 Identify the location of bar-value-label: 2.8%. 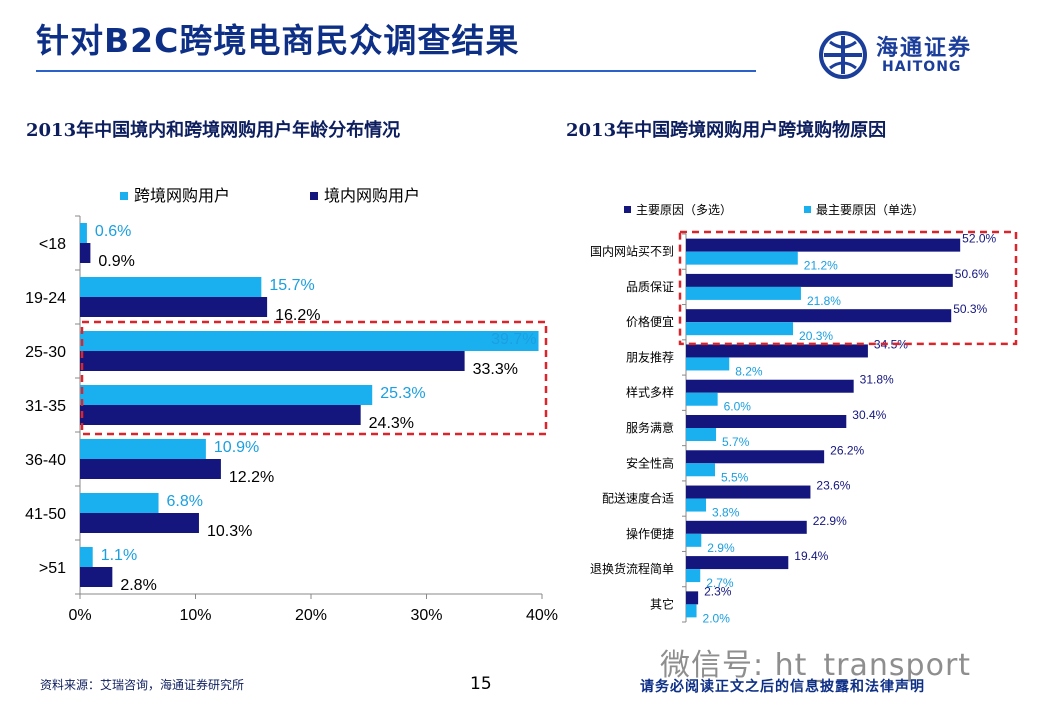
(138, 585).